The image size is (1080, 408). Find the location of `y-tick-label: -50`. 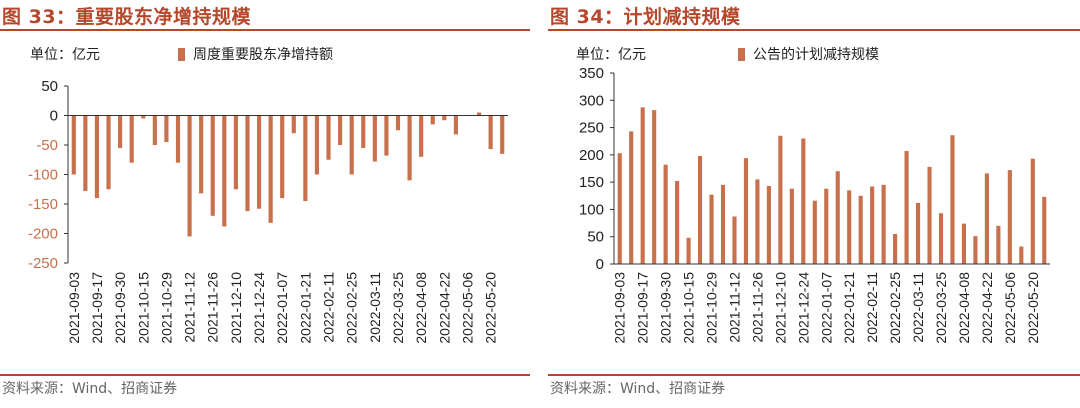

y-tick-label: -50 is located at coordinates (47, 145).